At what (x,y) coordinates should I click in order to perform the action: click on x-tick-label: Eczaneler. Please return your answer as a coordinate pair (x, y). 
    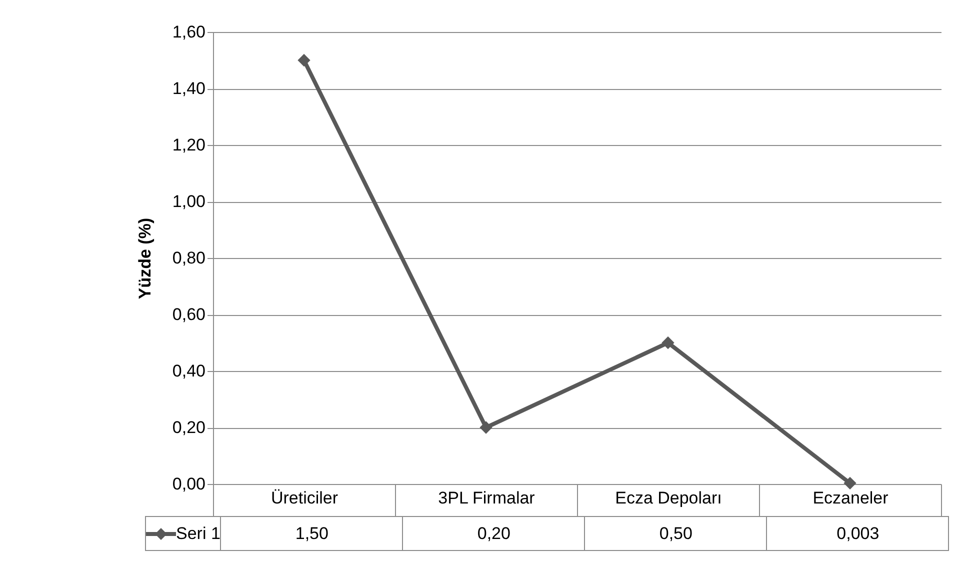
    Looking at the image, I should click on (850, 498).